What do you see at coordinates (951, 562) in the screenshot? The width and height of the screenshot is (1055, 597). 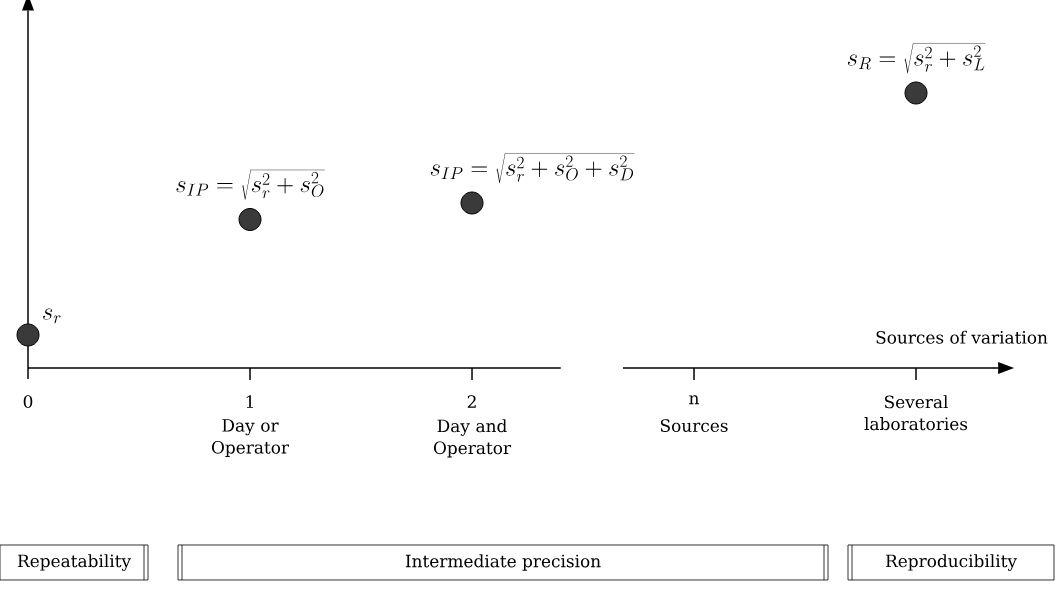 I see `text: Reproducibility` at bounding box center [951, 562].